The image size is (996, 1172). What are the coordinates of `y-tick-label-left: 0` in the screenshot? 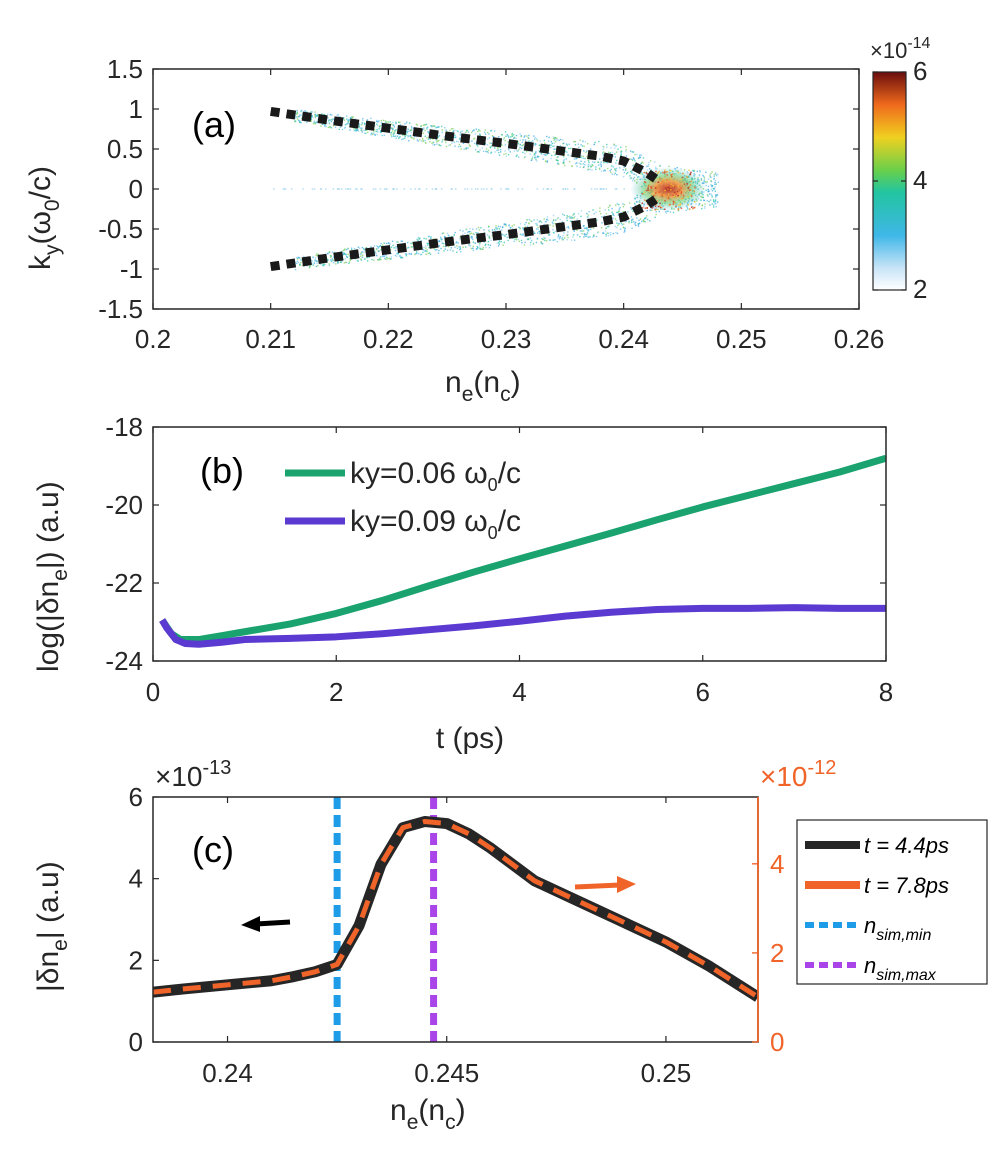 It's located at (136, 1042).